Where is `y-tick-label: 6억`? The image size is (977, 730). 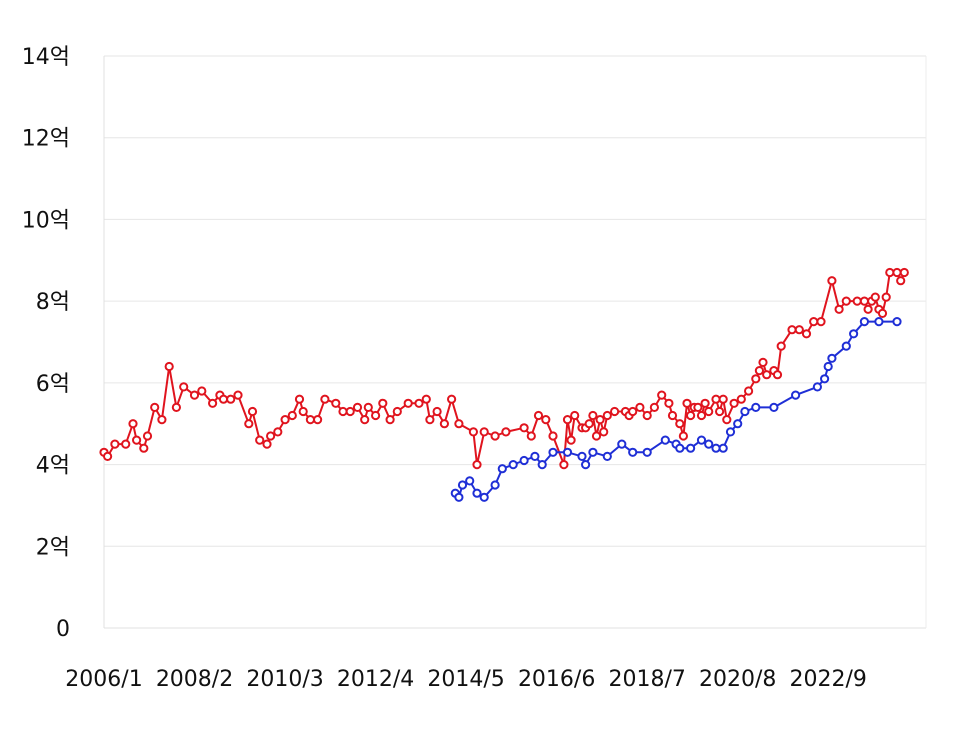 y-tick-label: 6억 is located at coordinates (53, 384).